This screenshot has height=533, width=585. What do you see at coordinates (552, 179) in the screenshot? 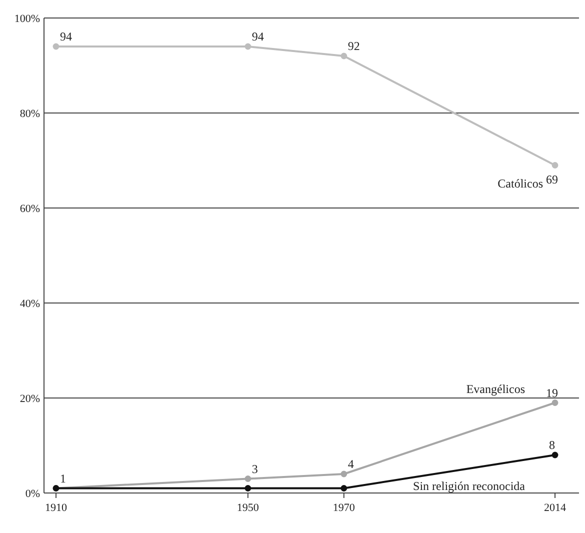
I see `data-label: 69` at bounding box center [552, 179].